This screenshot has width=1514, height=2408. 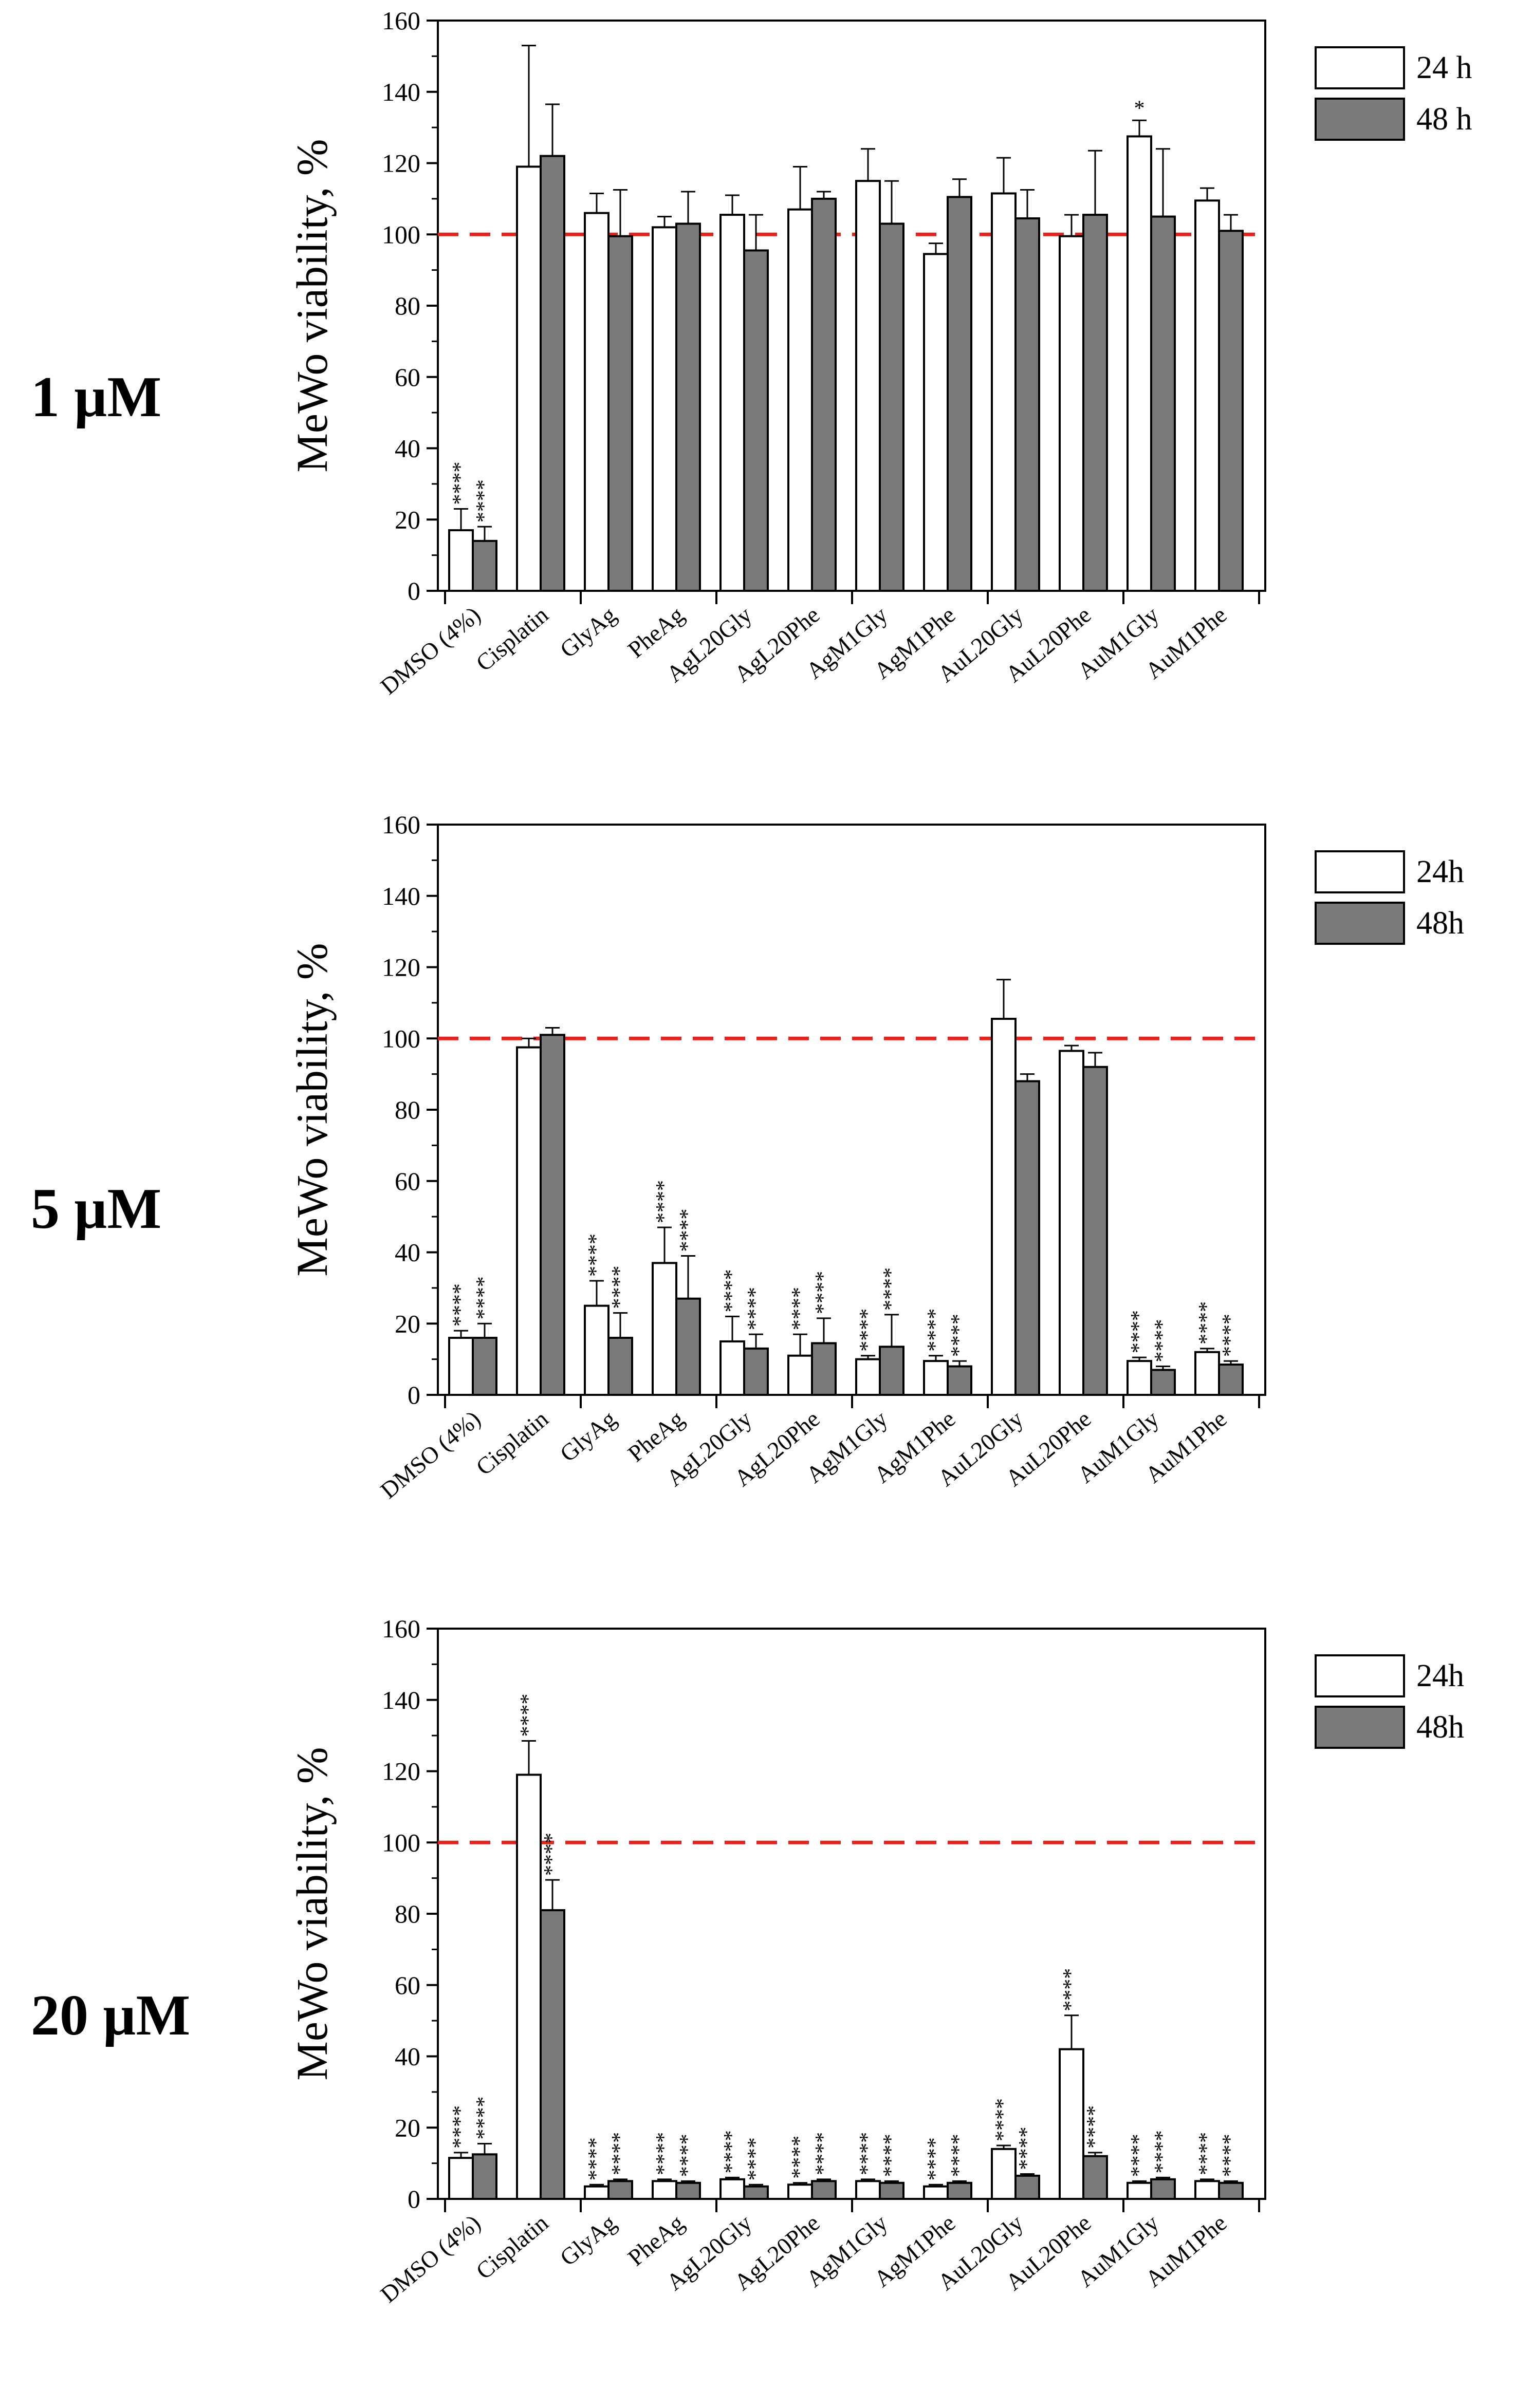 What do you see at coordinates (96, 1209) in the screenshot?
I see `panel-label: 5 µM` at bounding box center [96, 1209].